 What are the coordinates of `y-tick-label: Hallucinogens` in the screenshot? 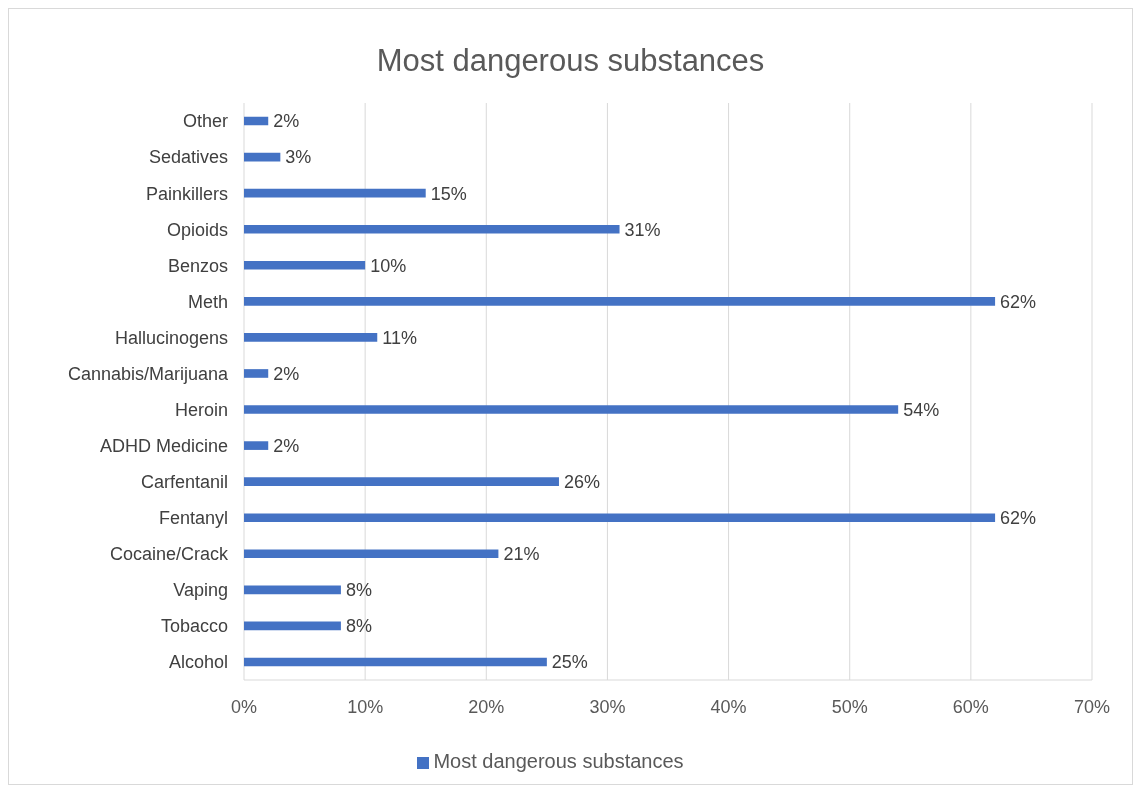 It's located at (171, 337).